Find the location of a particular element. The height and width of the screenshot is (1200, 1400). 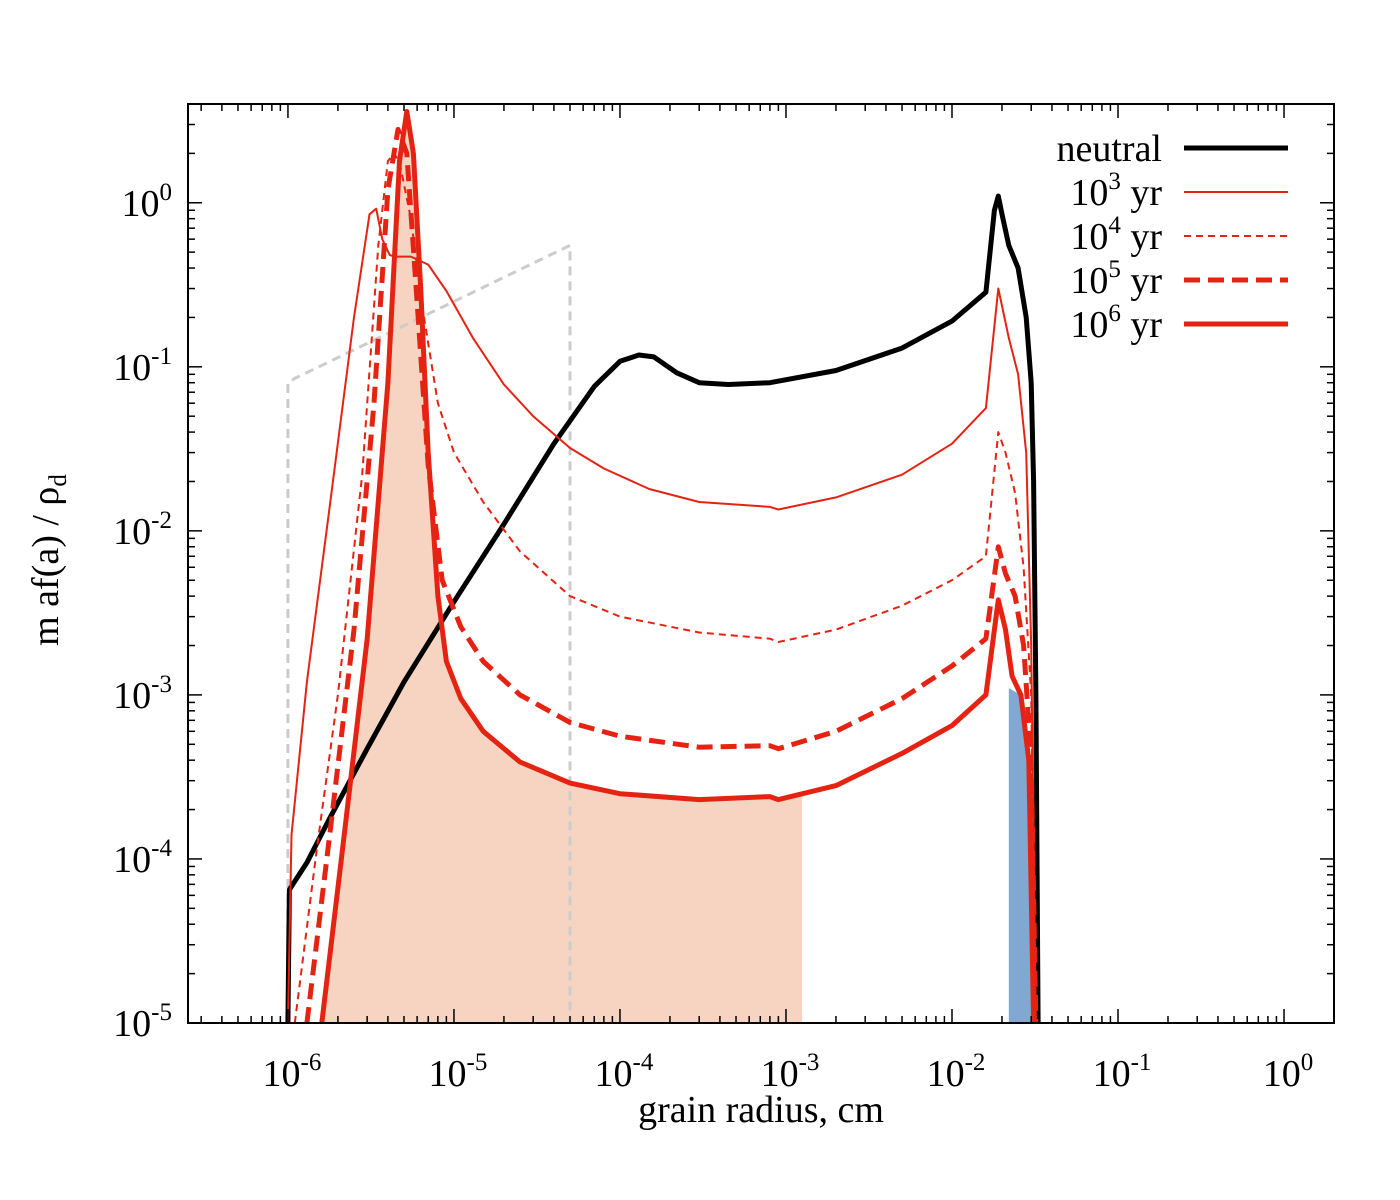

legend-label-1: 103 yr is located at coordinates (1116, 191).